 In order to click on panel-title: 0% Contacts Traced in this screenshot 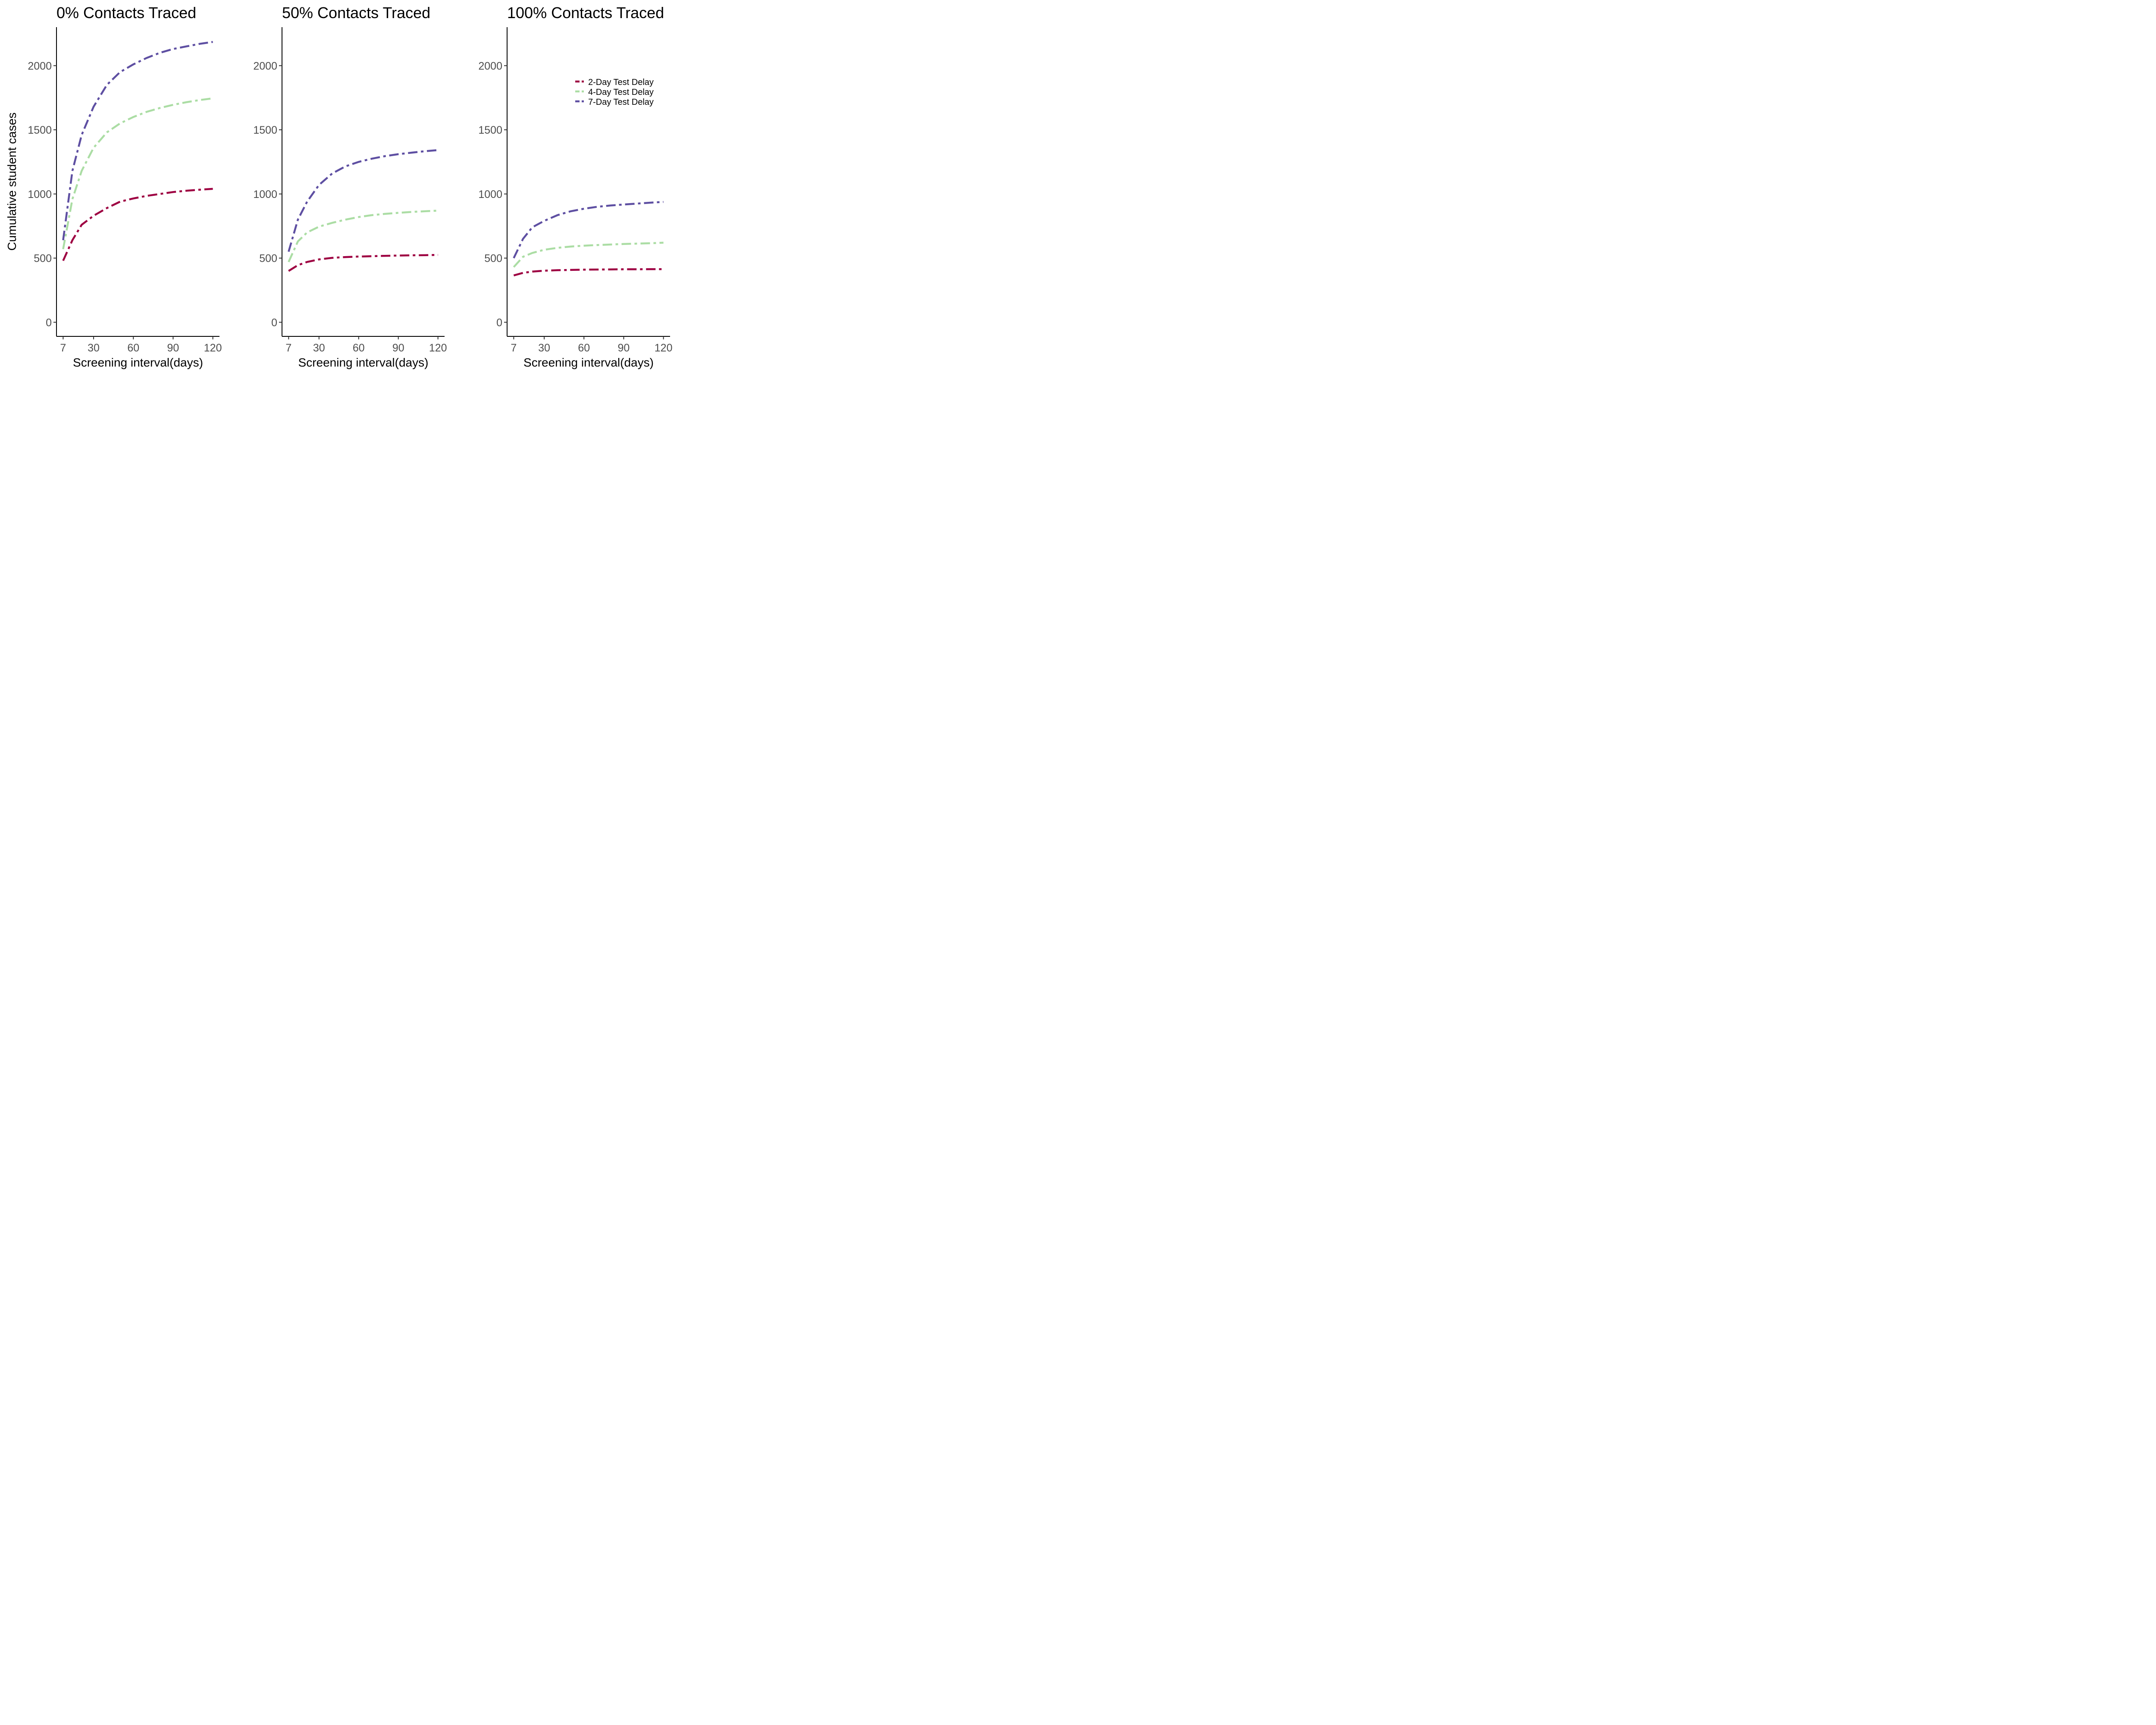, I will do `click(126, 13)`.